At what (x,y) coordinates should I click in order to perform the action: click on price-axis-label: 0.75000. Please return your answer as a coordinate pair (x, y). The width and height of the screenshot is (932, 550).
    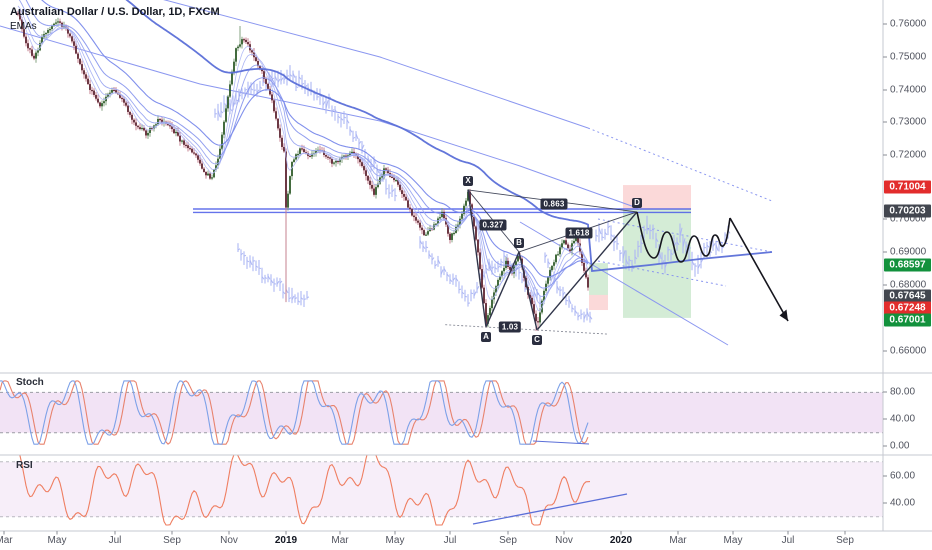
    Looking at the image, I should click on (908, 57).